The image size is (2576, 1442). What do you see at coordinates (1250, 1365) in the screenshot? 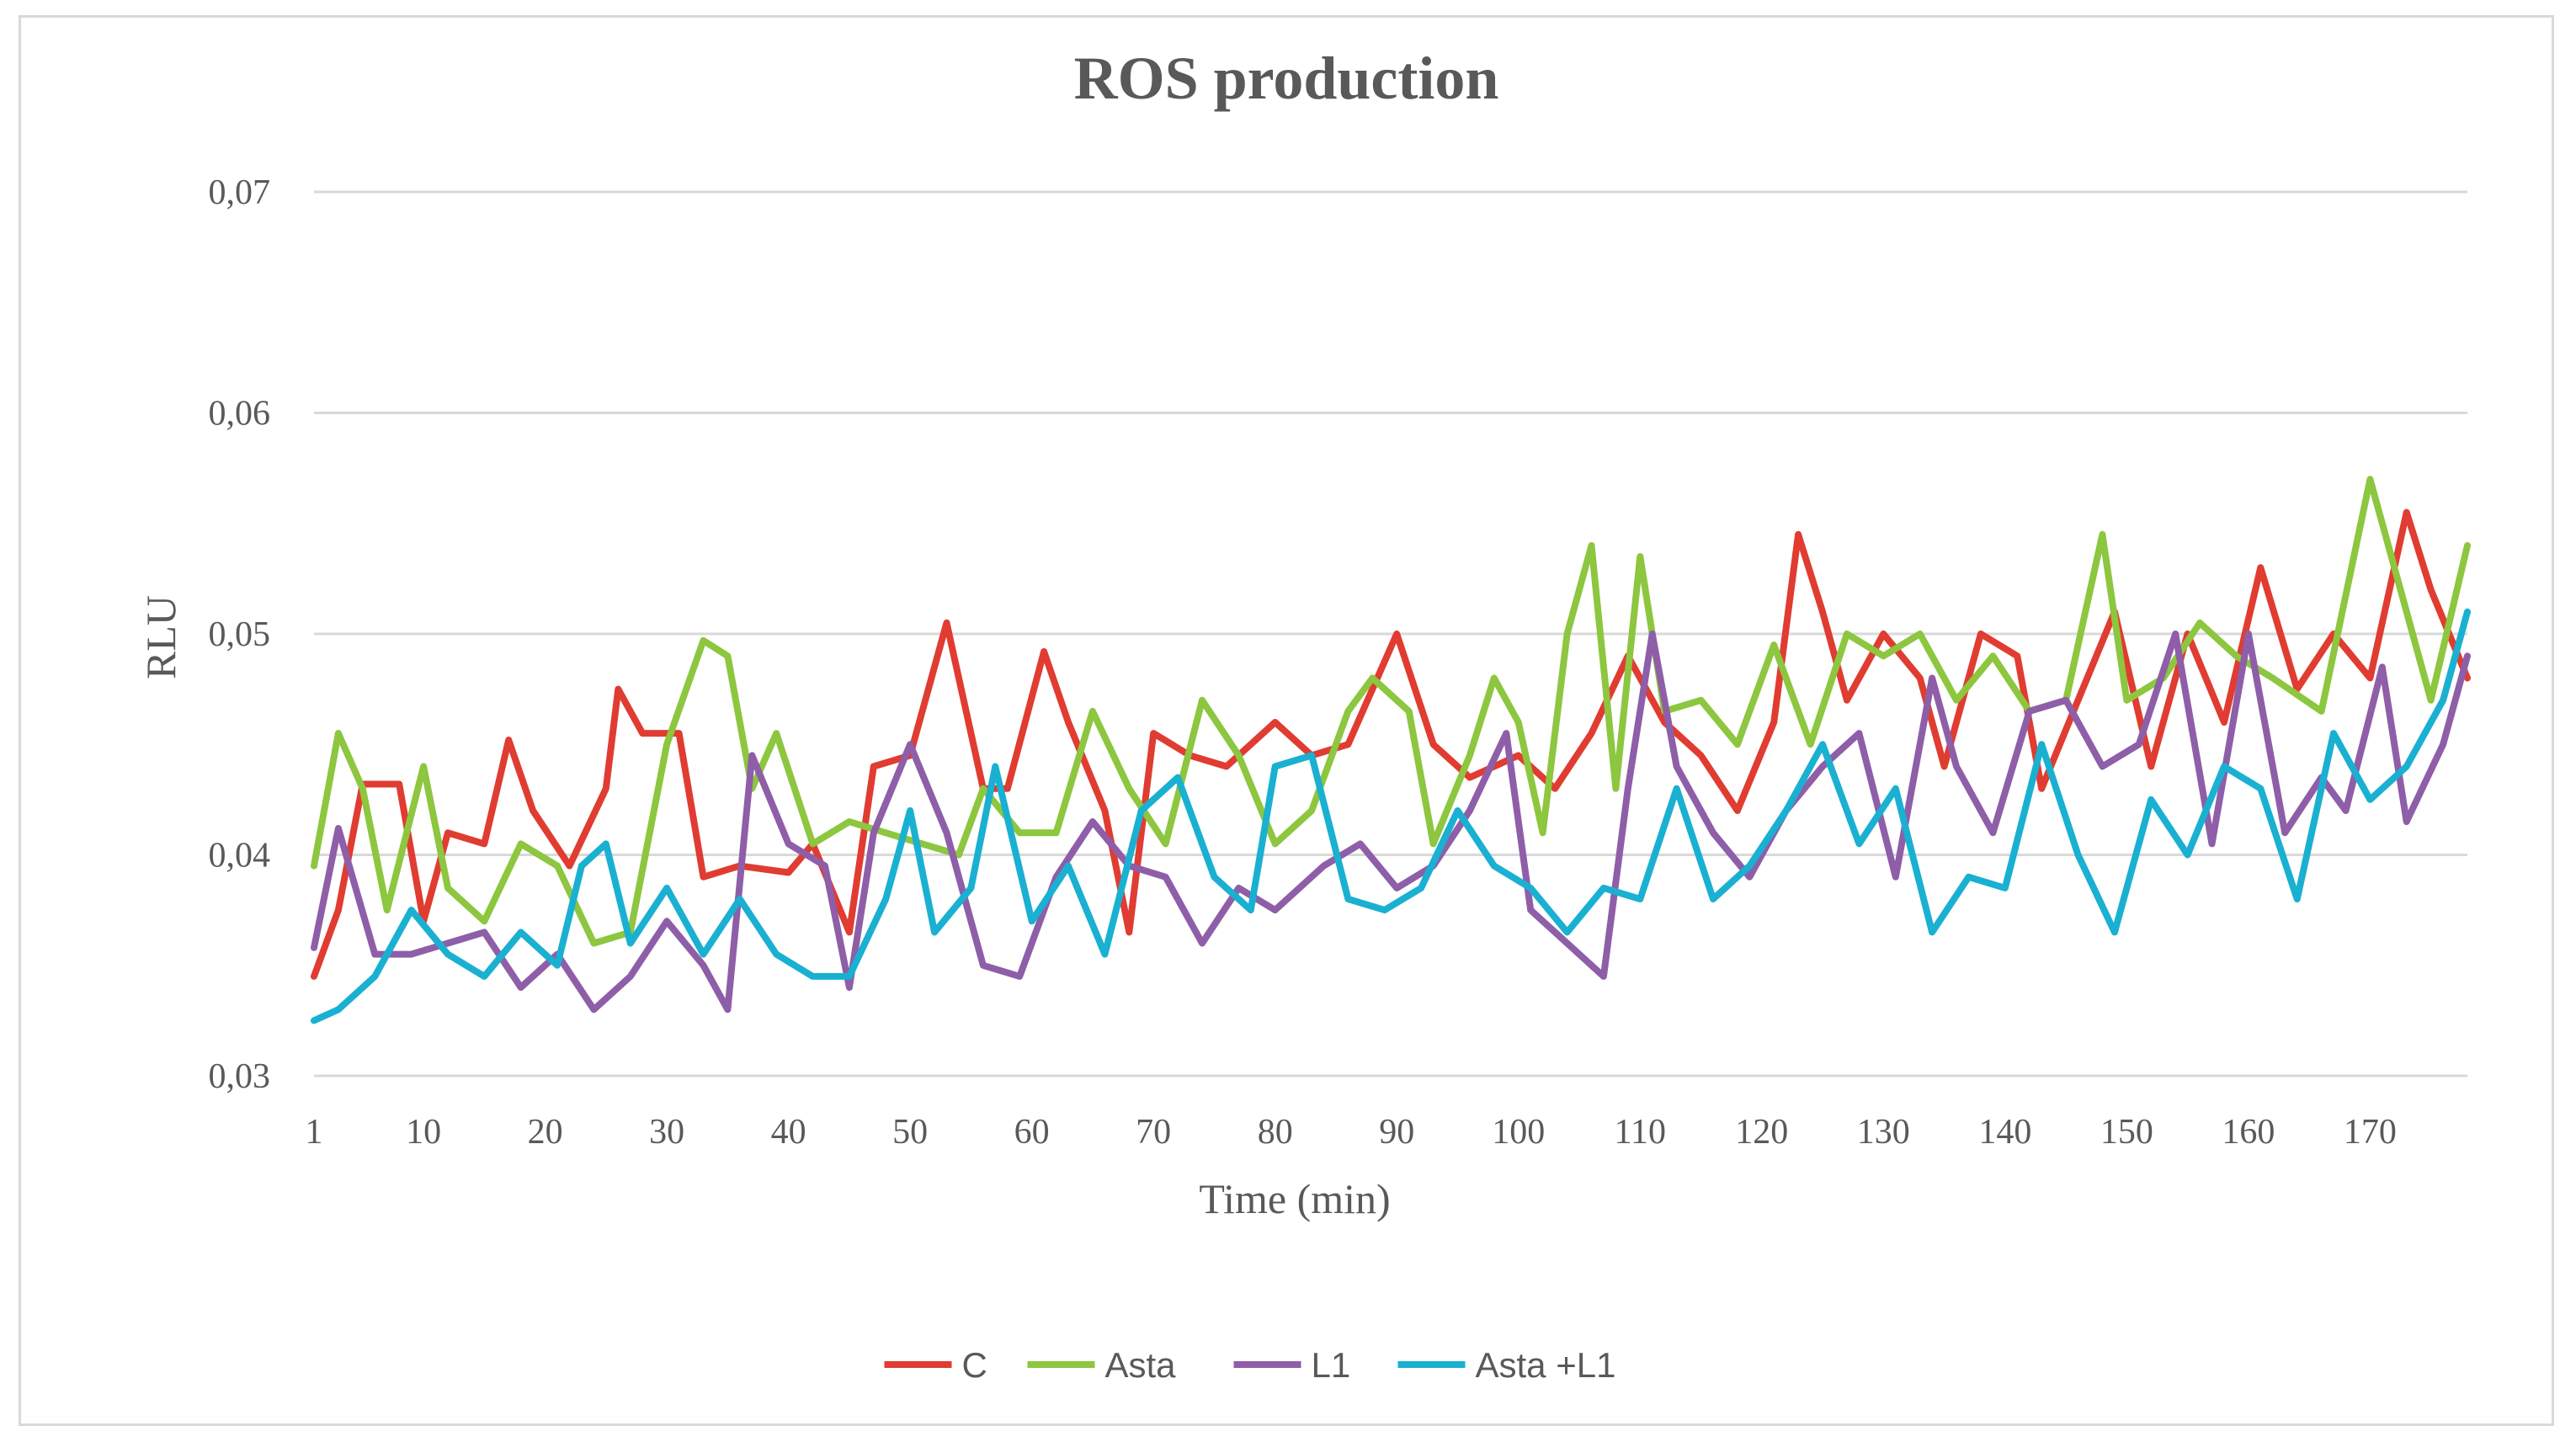
I see `legend: C Asta L1 Asta +L1` at bounding box center [1250, 1365].